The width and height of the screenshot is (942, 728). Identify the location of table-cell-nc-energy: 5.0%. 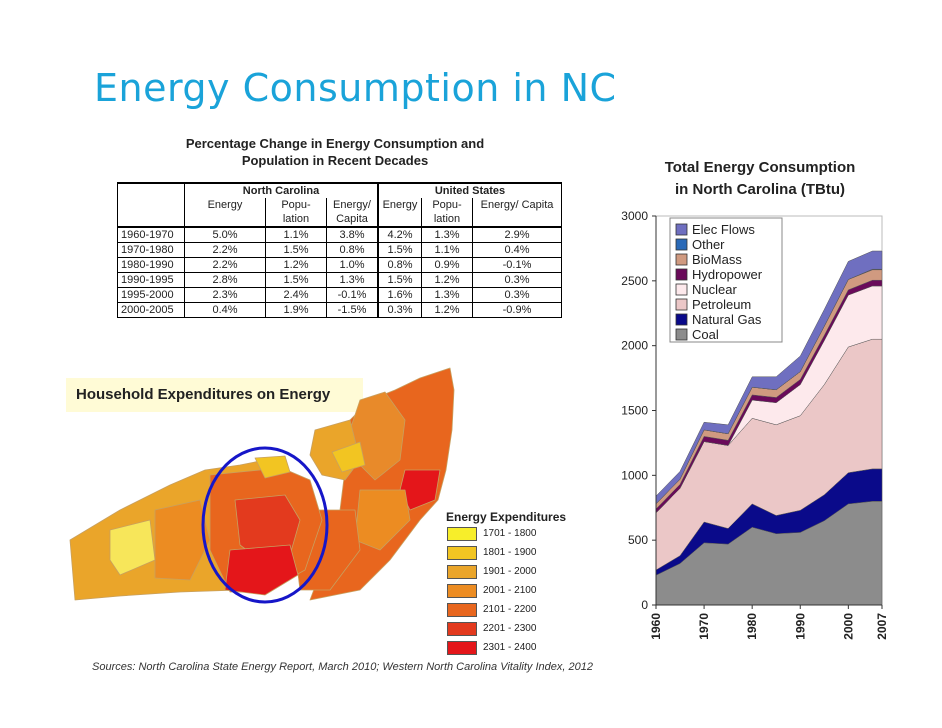
(225, 234).